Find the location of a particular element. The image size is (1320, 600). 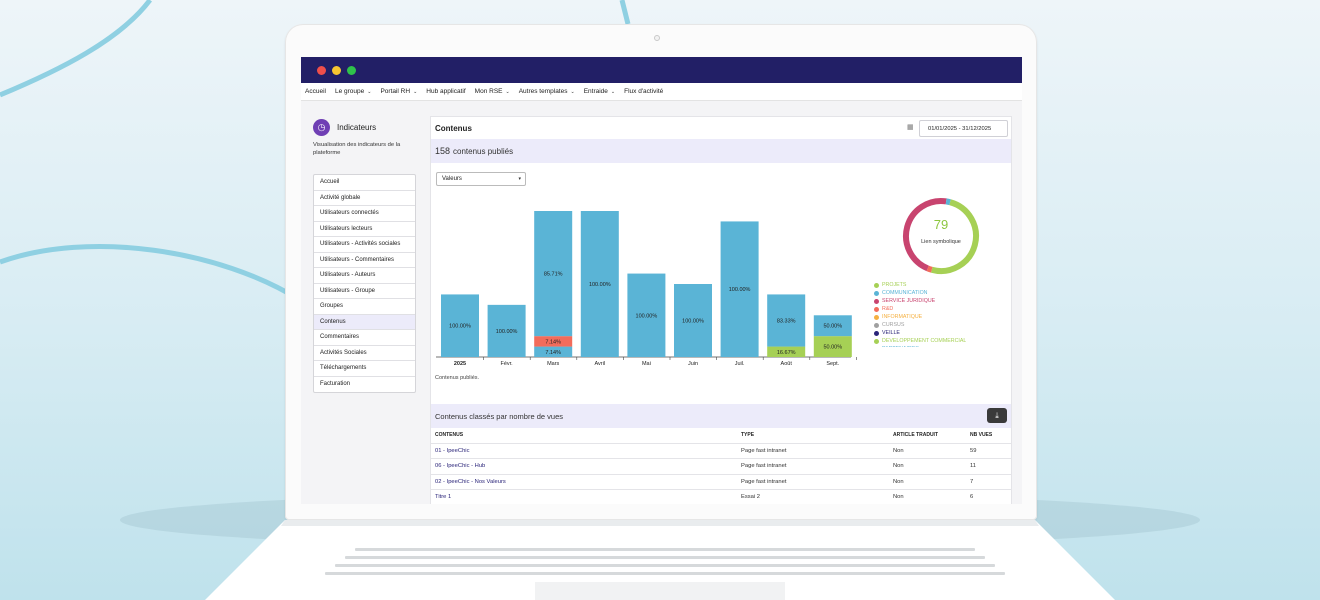

content-link: 06 - IpeeChic - Hub is located at coordinates (460, 466).